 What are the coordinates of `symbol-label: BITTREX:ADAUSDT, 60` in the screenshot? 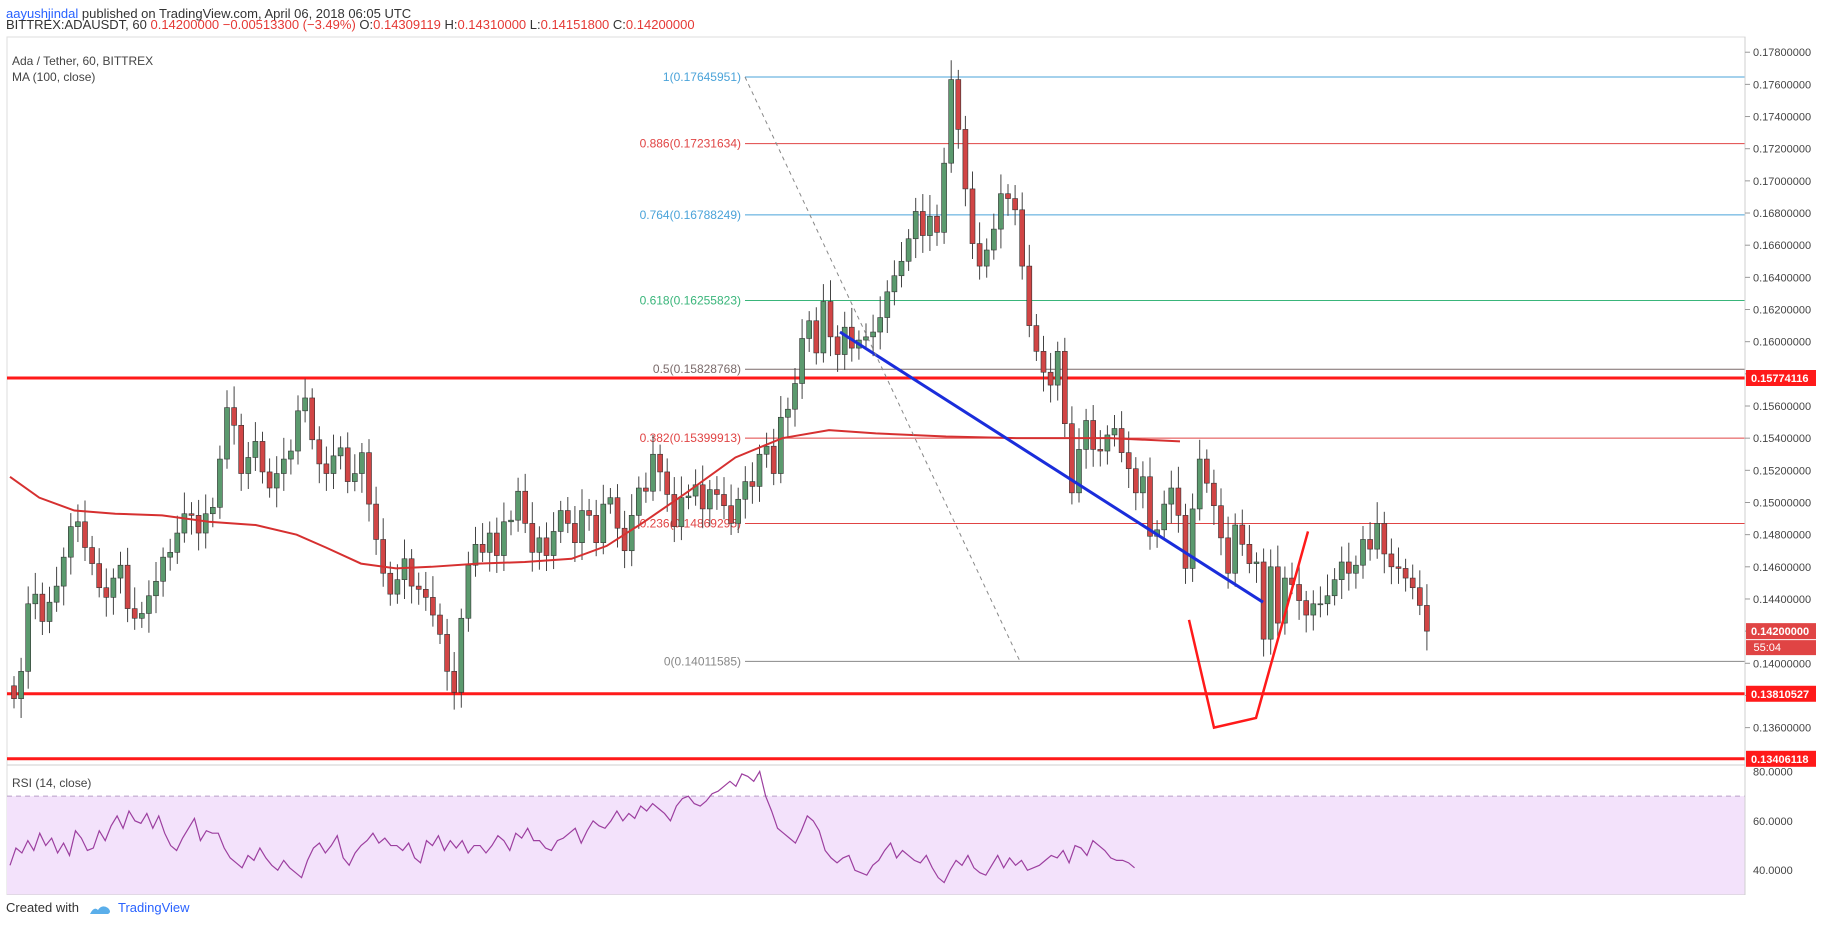 It's located at (78, 24).